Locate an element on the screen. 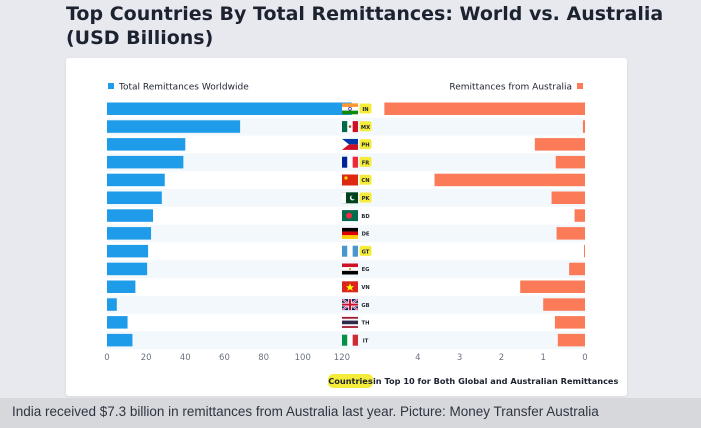  worldwide-tick: 60 is located at coordinates (224, 358).